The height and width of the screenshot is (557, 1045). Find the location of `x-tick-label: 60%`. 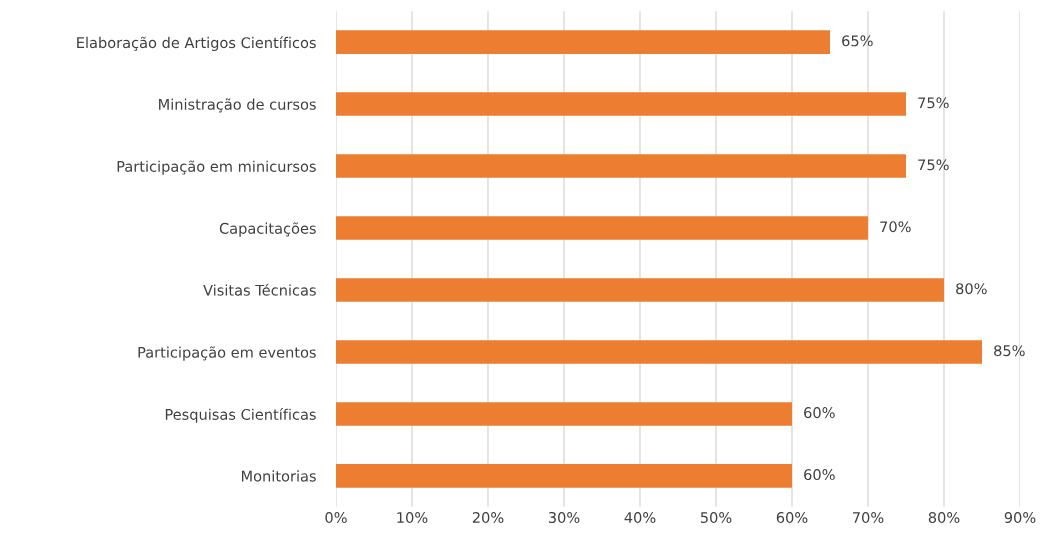

x-tick-label: 60% is located at coordinates (792, 517).